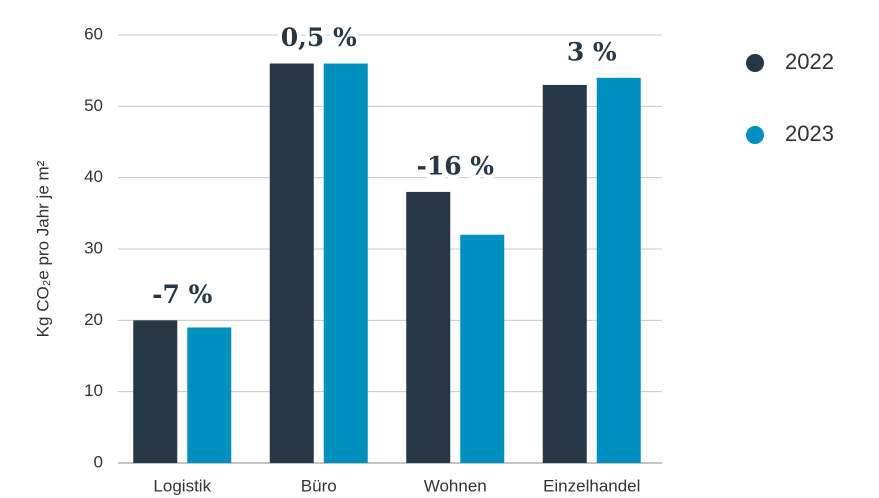 The image size is (879, 498). Describe the element at coordinates (42, 248) in the screenshot. I see `y-axis-label: Kg CO₂e pro Jahr je m²` at that location.